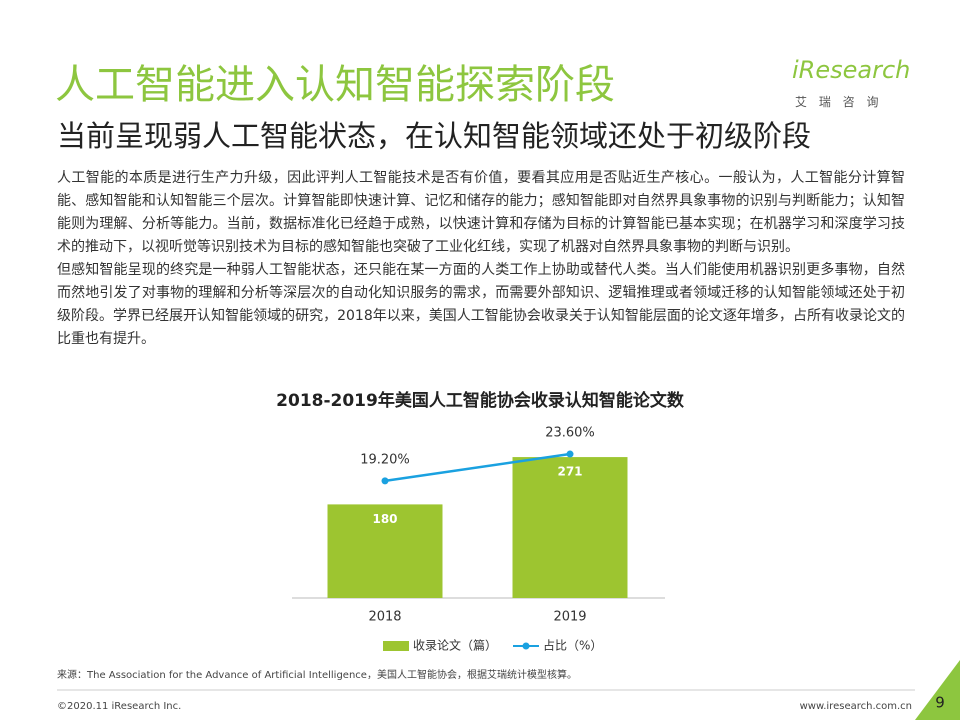  What do you see at coordinates (119, 706) in the screenshot?
I see `copyright: ©2020.11 iResearch Inc.` at bounding box center [119, 706].